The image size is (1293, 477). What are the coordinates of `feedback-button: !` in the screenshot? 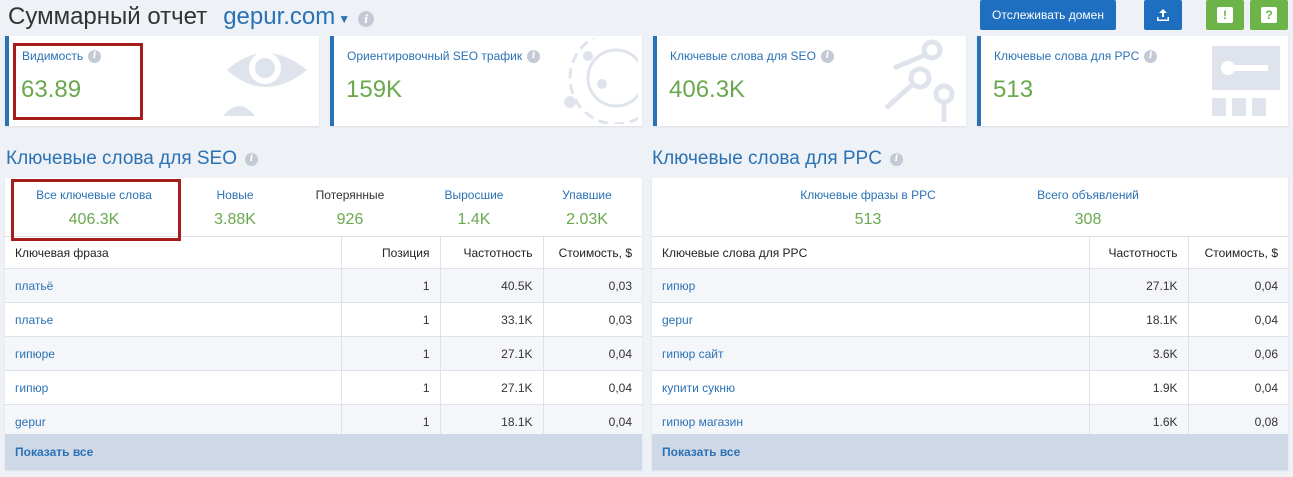 It's located at (1225, 15).